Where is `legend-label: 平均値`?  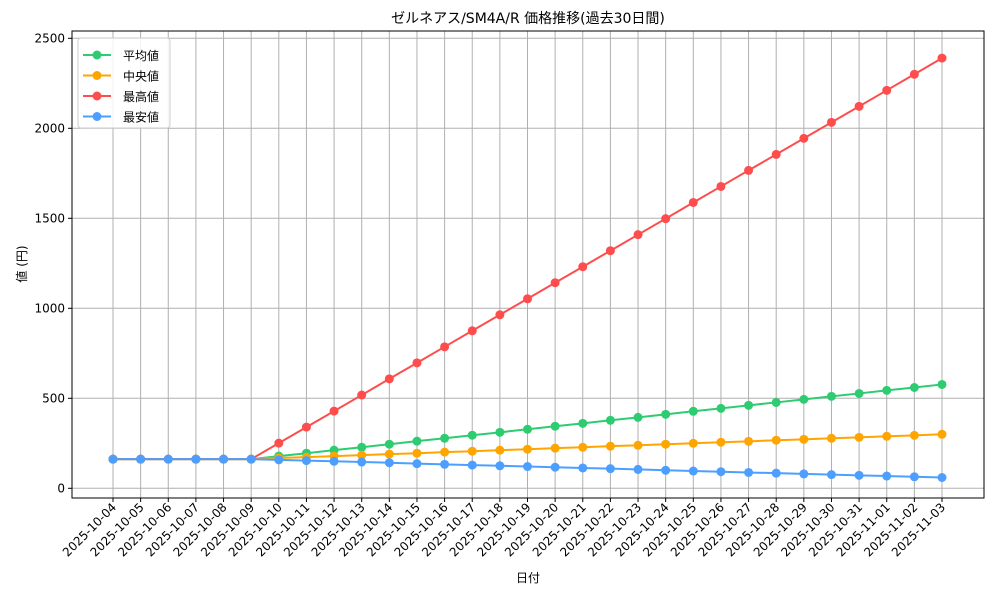 legend-label: 平均値 is located at coordinates (141, 55).